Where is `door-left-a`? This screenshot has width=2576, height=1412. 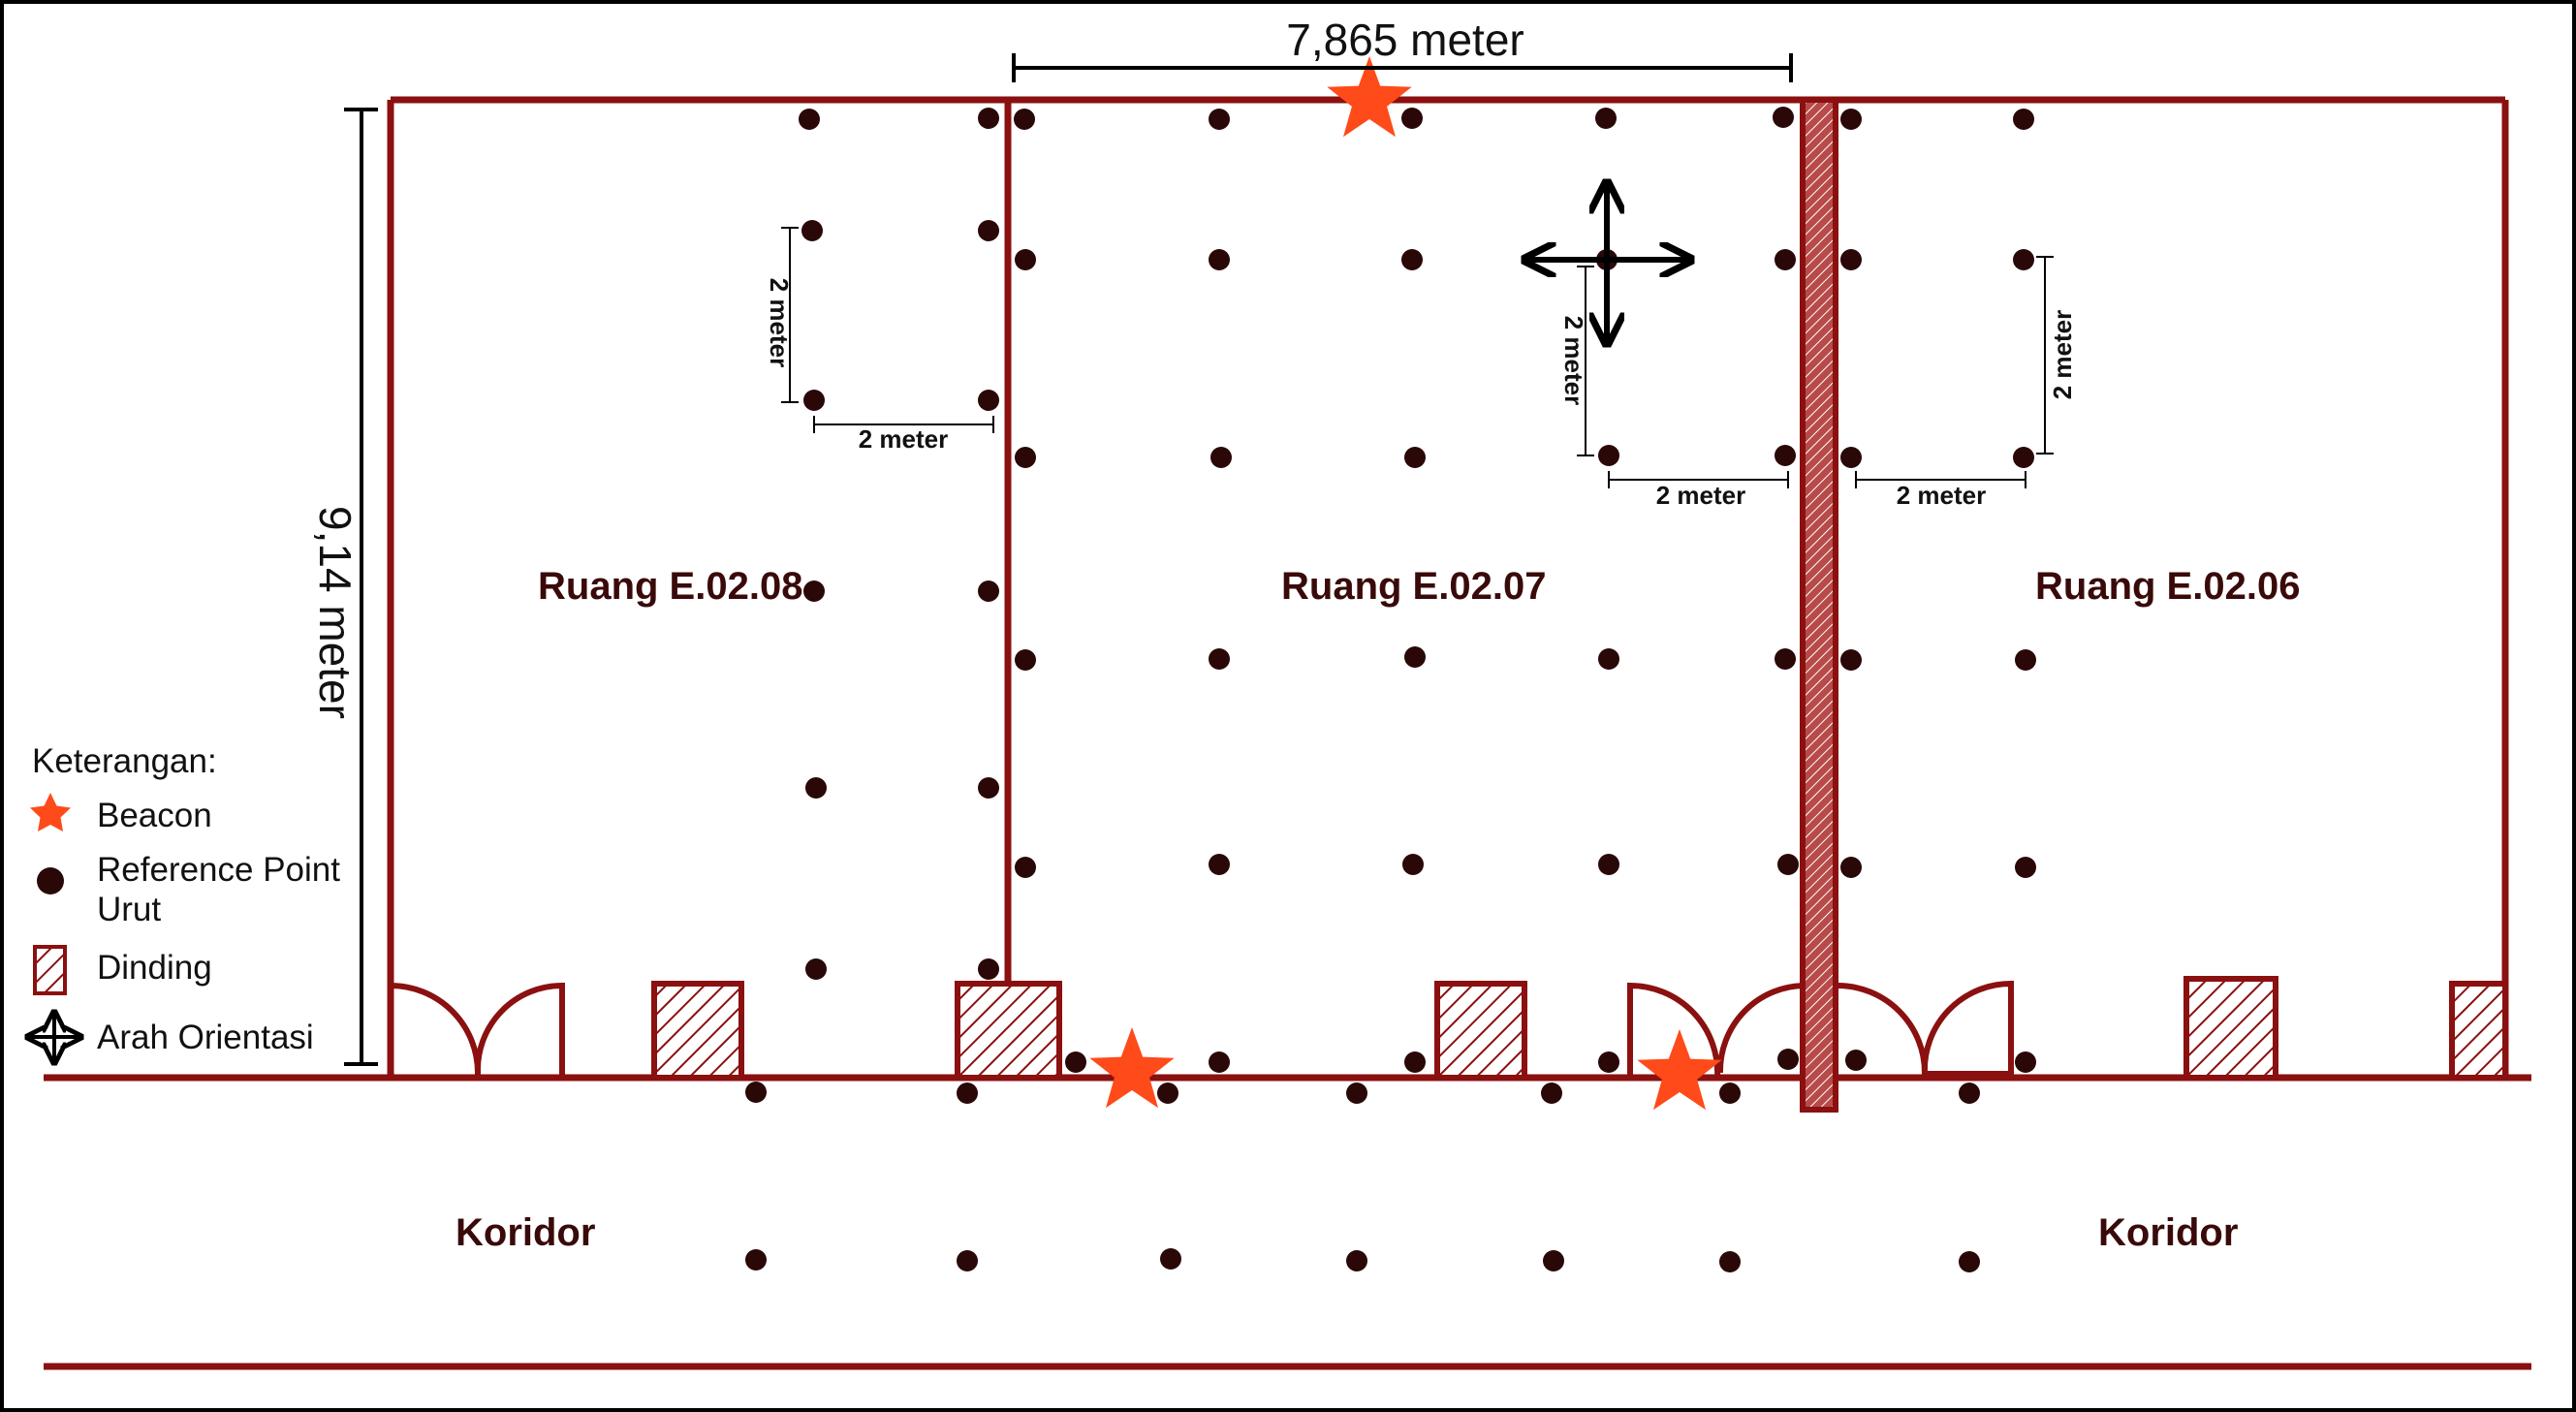 door-left-a is located at coordinates (435, 1030).